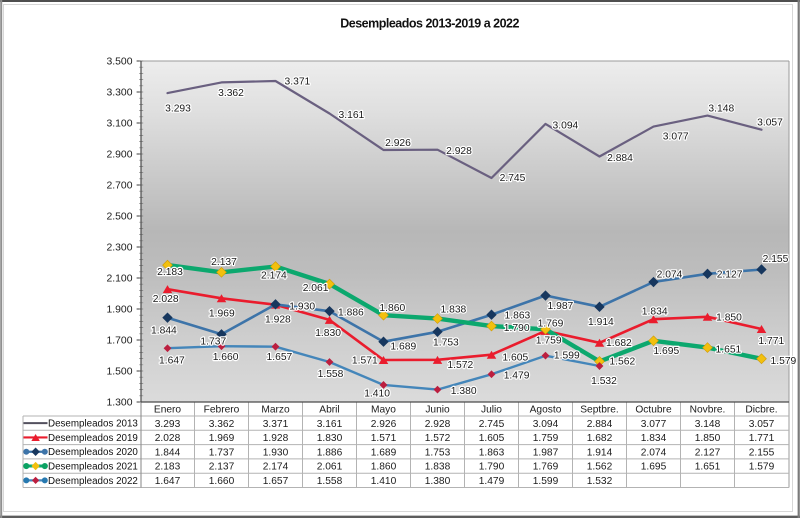 Image resolution: width=800 pixels, height=518 pixels. What do you see at coordinates (119, 248) in the screenshot?
I see `svg-text: 2.300` at bounding box center [119, 248].